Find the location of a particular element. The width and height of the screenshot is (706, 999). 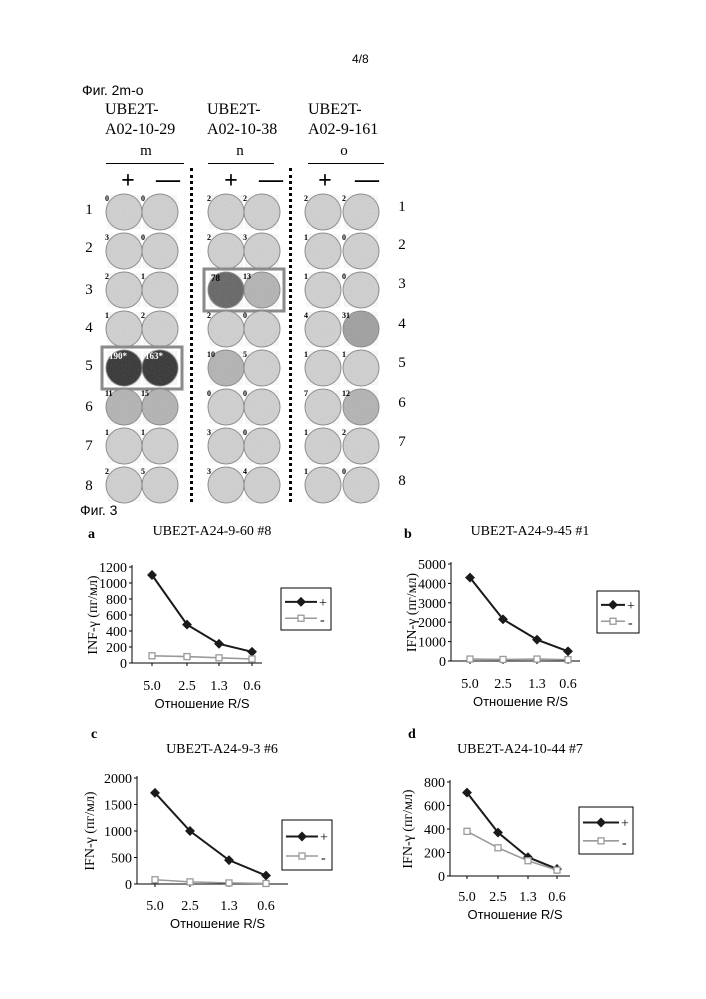

spot-count: 4 is located at coordinates (306, 315).